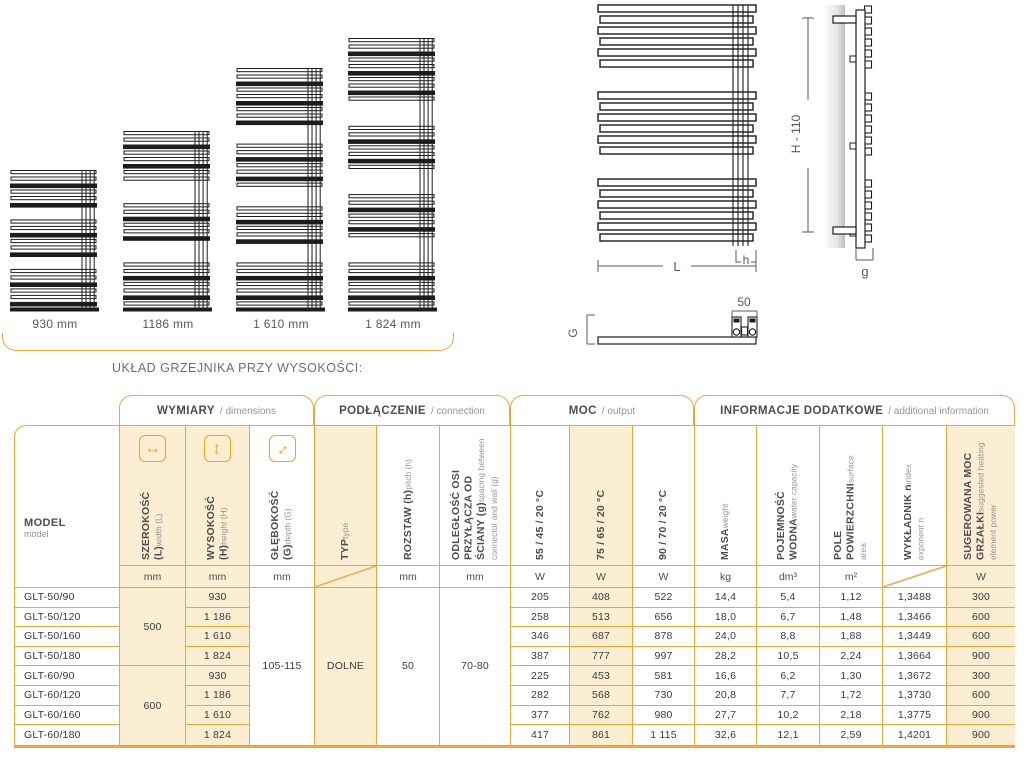  Describe the element at coordinates (864, 254) in the screenshot. I see `wall-distance-dimension` at that location.